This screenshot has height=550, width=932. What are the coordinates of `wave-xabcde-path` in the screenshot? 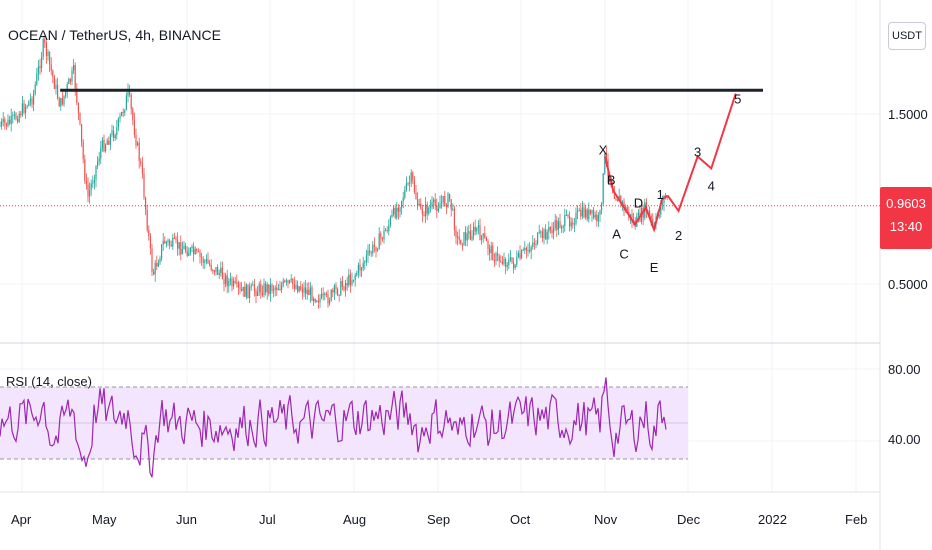 It's located at (636, 194).